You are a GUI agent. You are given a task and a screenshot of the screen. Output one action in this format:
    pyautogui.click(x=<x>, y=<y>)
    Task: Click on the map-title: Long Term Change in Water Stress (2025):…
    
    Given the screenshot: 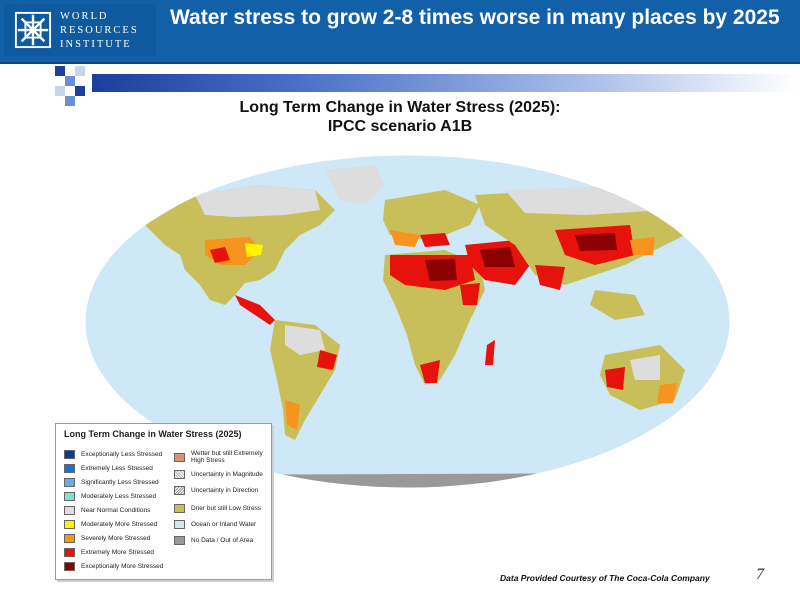 What is the action you would take?
    pyautogui.click(x=400, y=117)
    